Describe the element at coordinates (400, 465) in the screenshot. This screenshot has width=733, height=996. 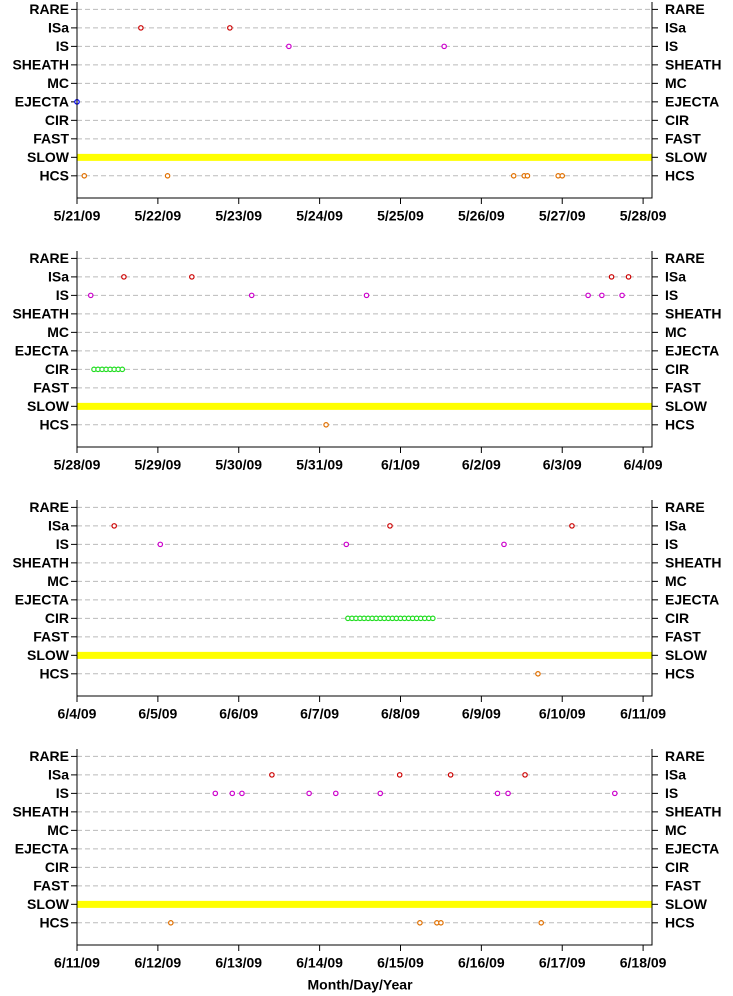
I see `x-tick-label: 6/1/09` at that location.